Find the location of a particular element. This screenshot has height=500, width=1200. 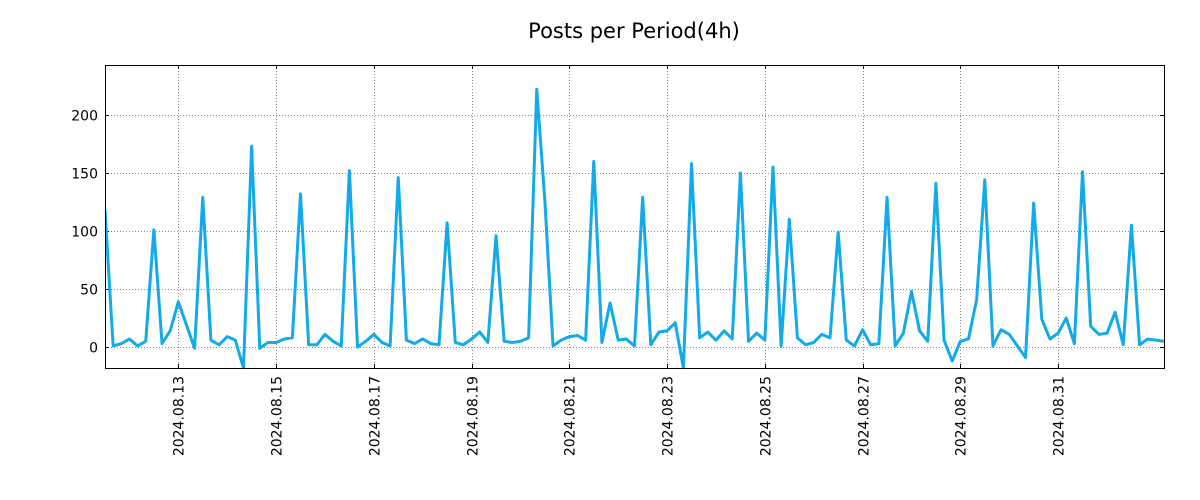

x-tick-label: 2024.08.25 is located at coordinates (767, 416).